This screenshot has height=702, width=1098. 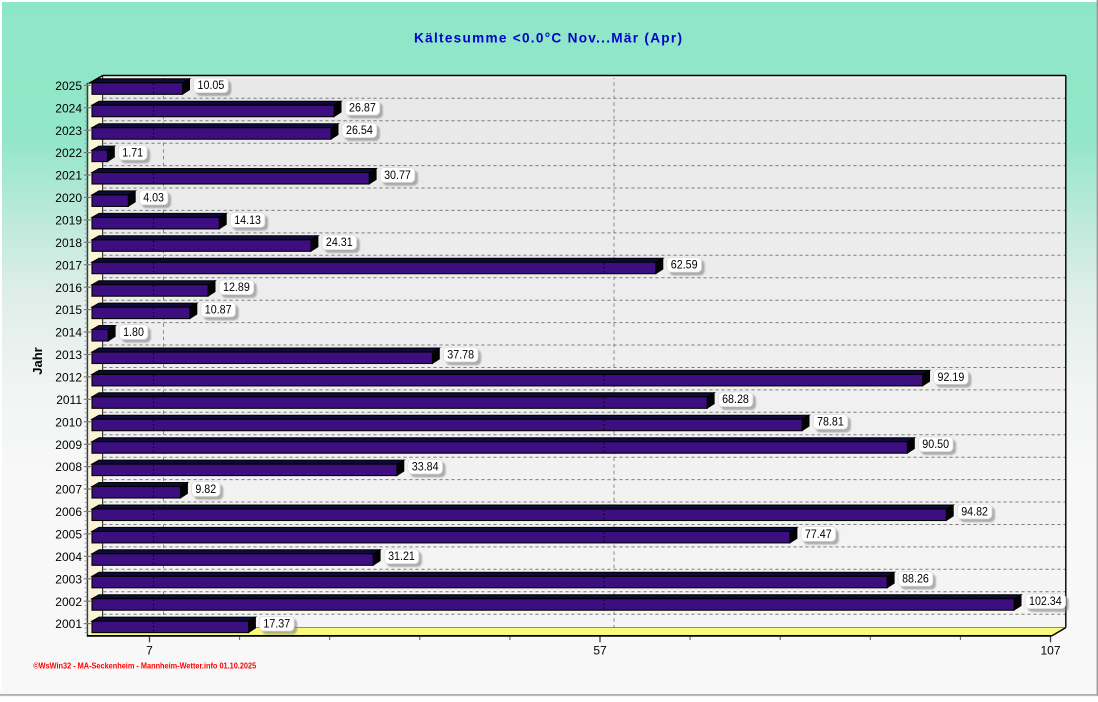 What do you see at coordinates (68, 378) in the screenshot?
I see `svg-text: 2012` at bounding box center [68, 378].